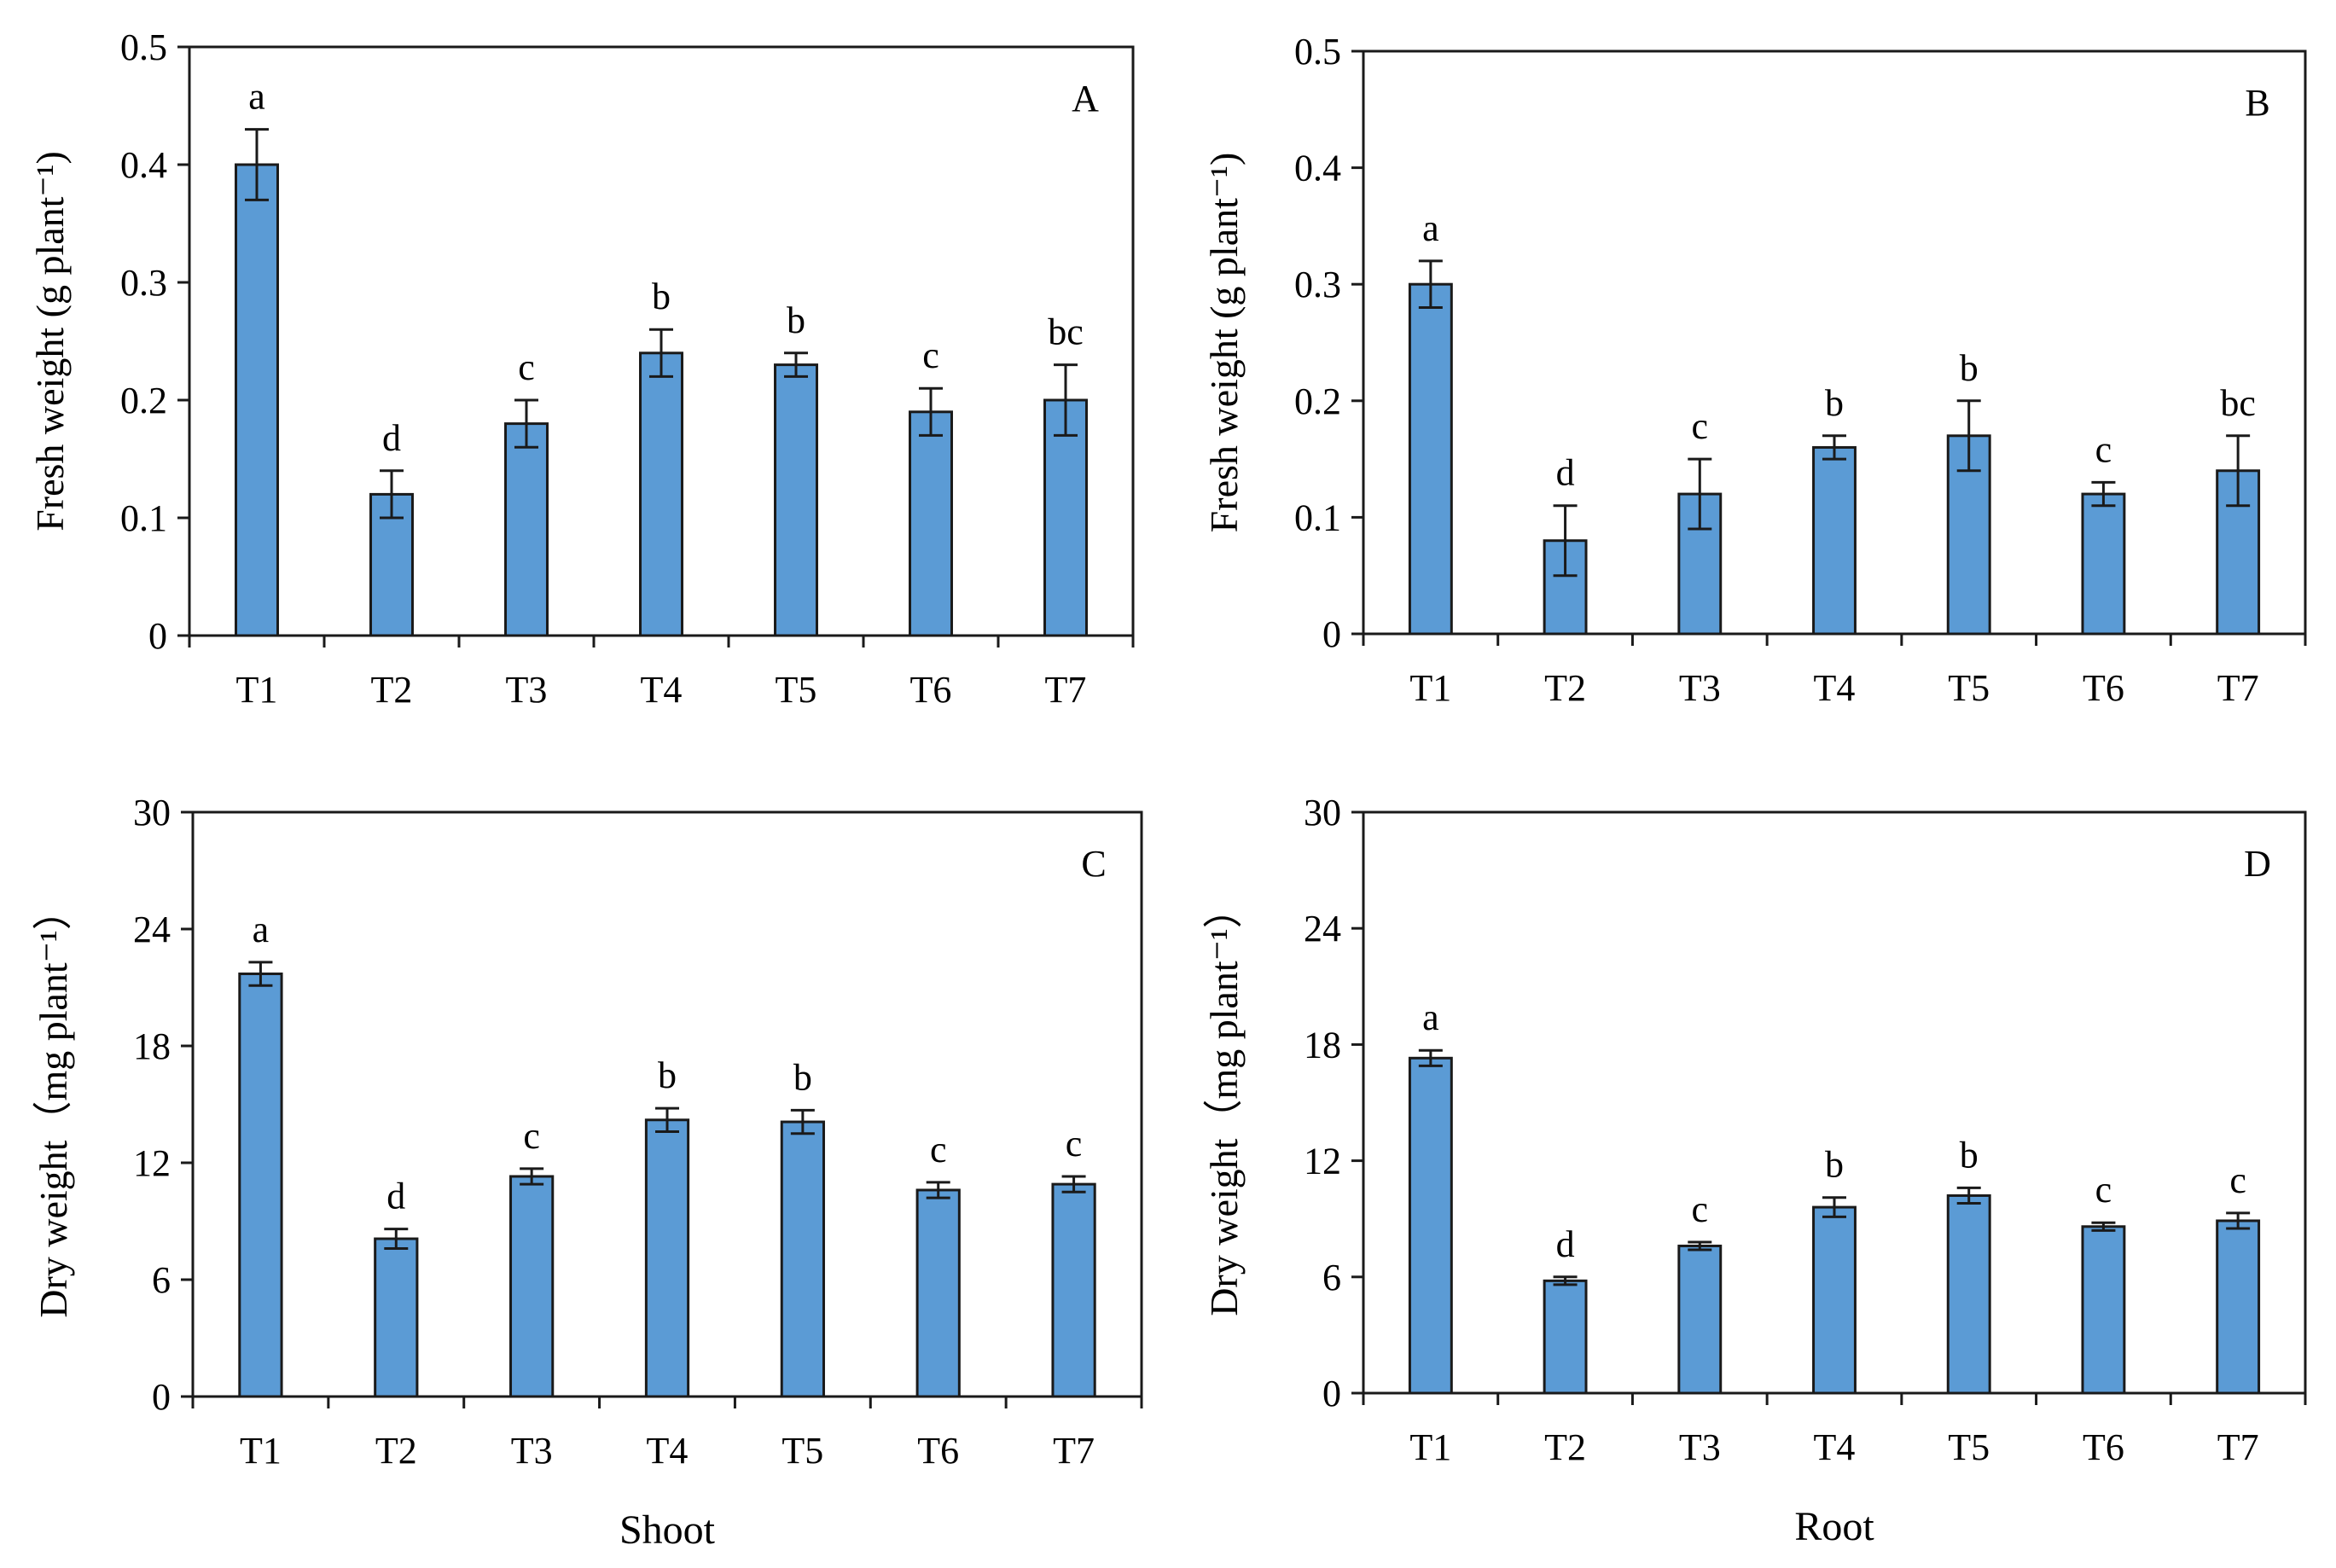  Describe the element at coordinates (1317, 517) in the screenshot. I see `y-tick-label: 0.1` at that location.